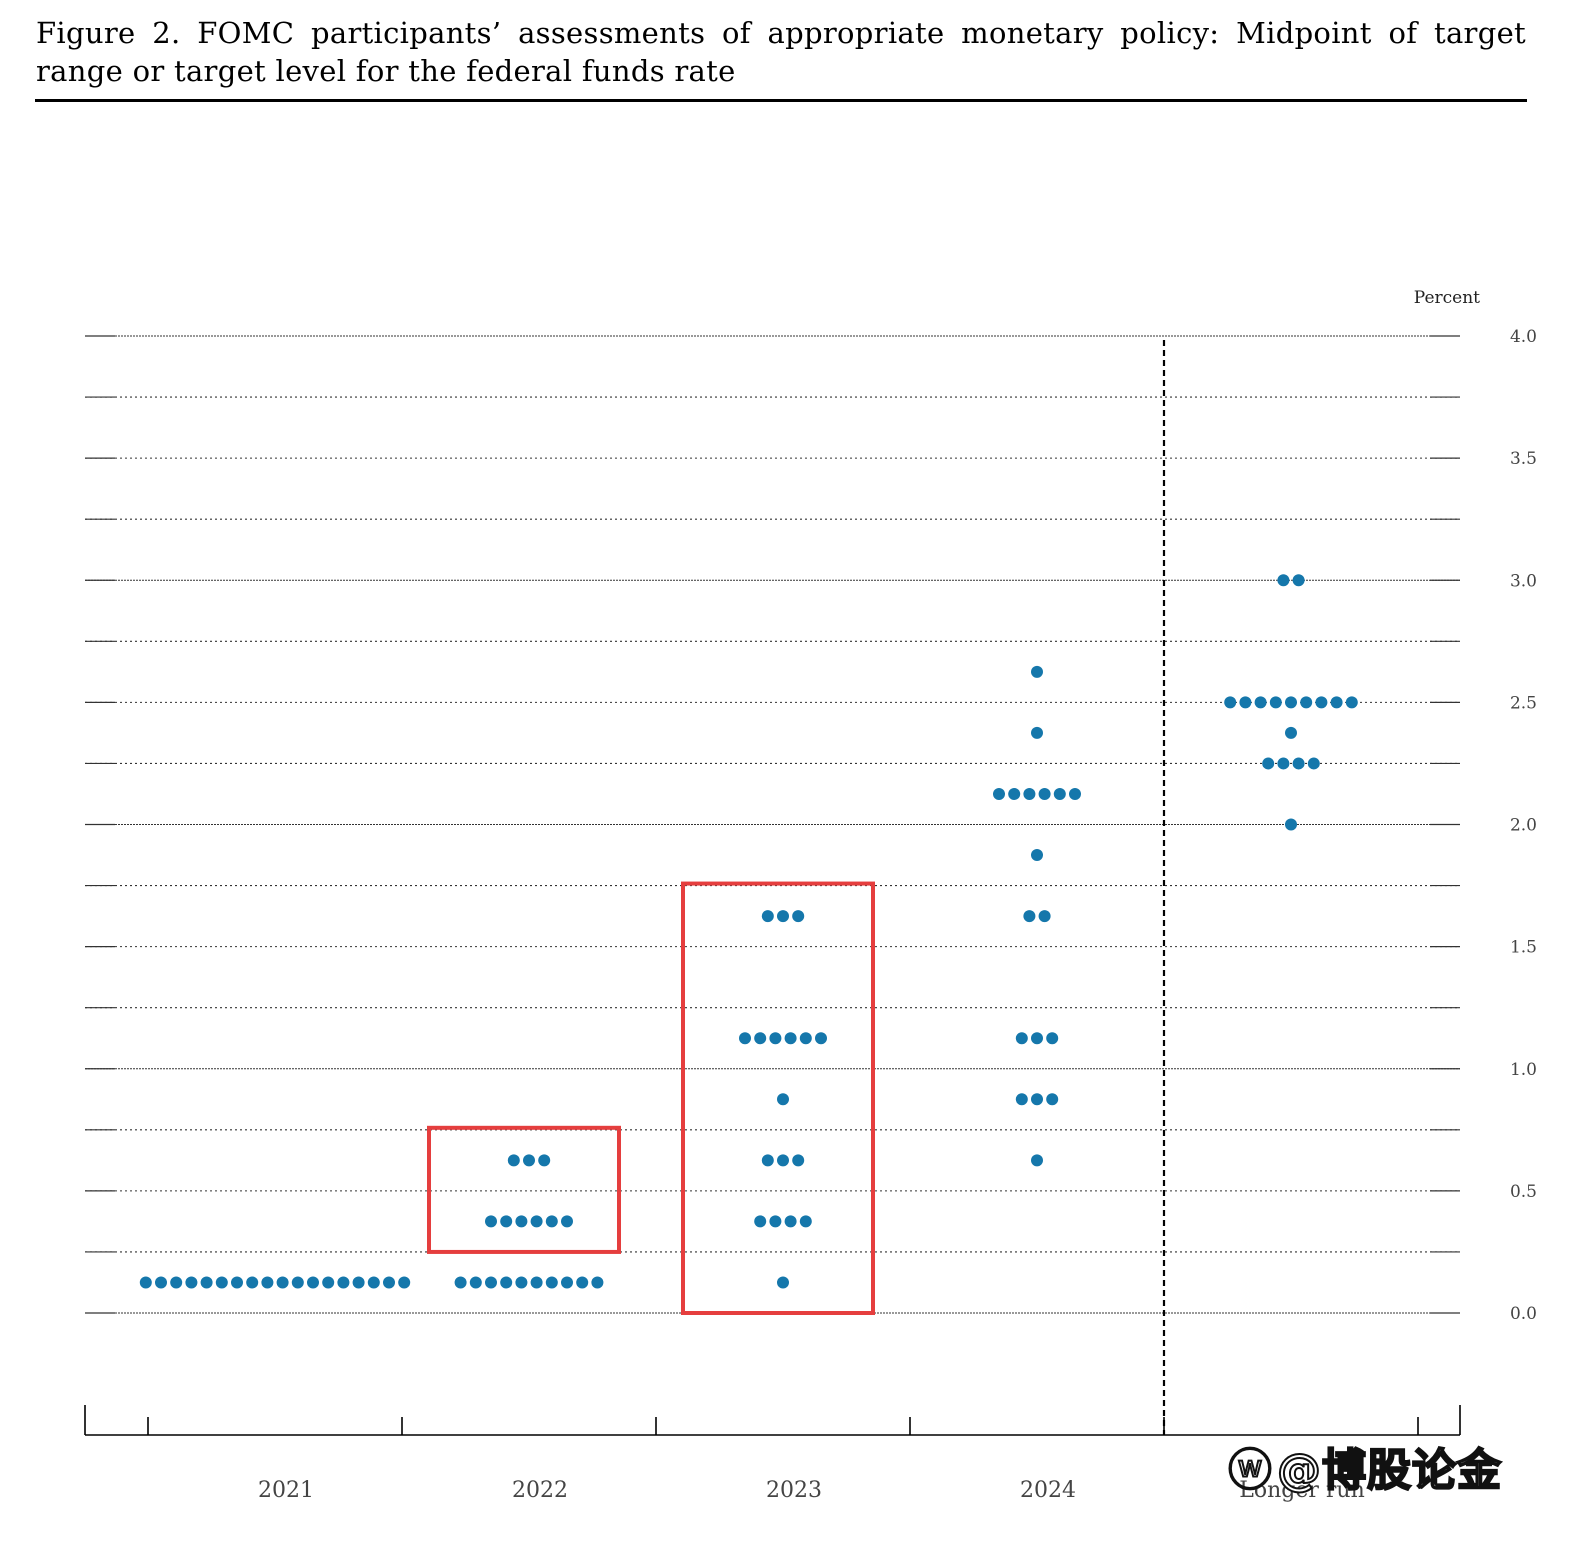  Describe the element at coordinates (1523, 703) in the screenshot. I see `y-tick-label: 2.5` at that location.